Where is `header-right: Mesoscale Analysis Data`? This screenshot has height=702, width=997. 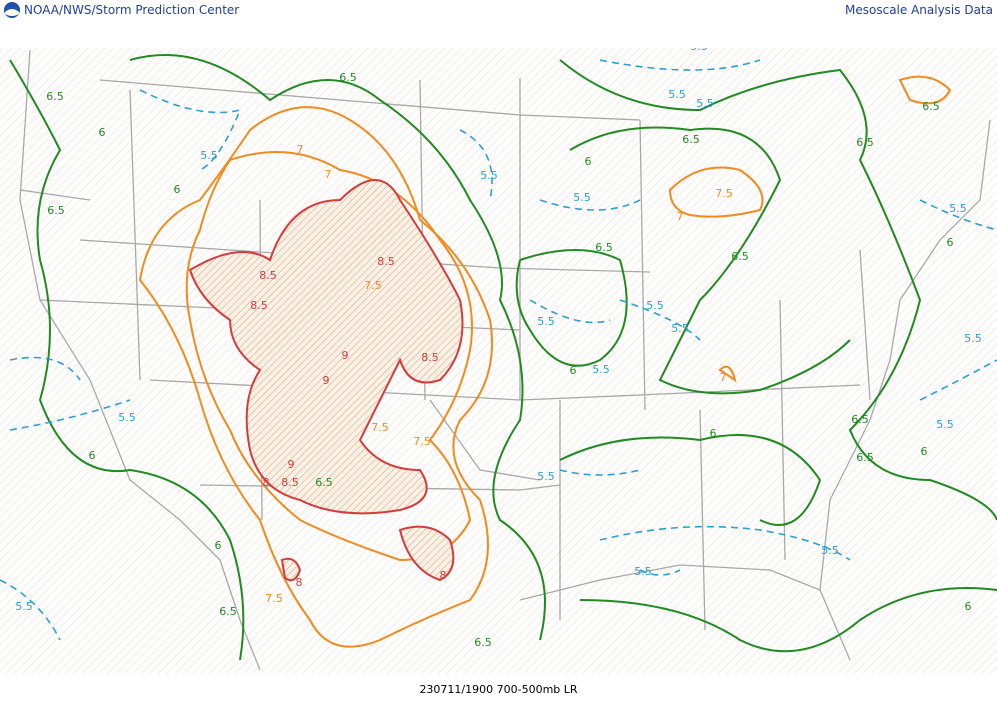 header-right: Mesoscale Analysis Data is located at coordinates (919, 10).